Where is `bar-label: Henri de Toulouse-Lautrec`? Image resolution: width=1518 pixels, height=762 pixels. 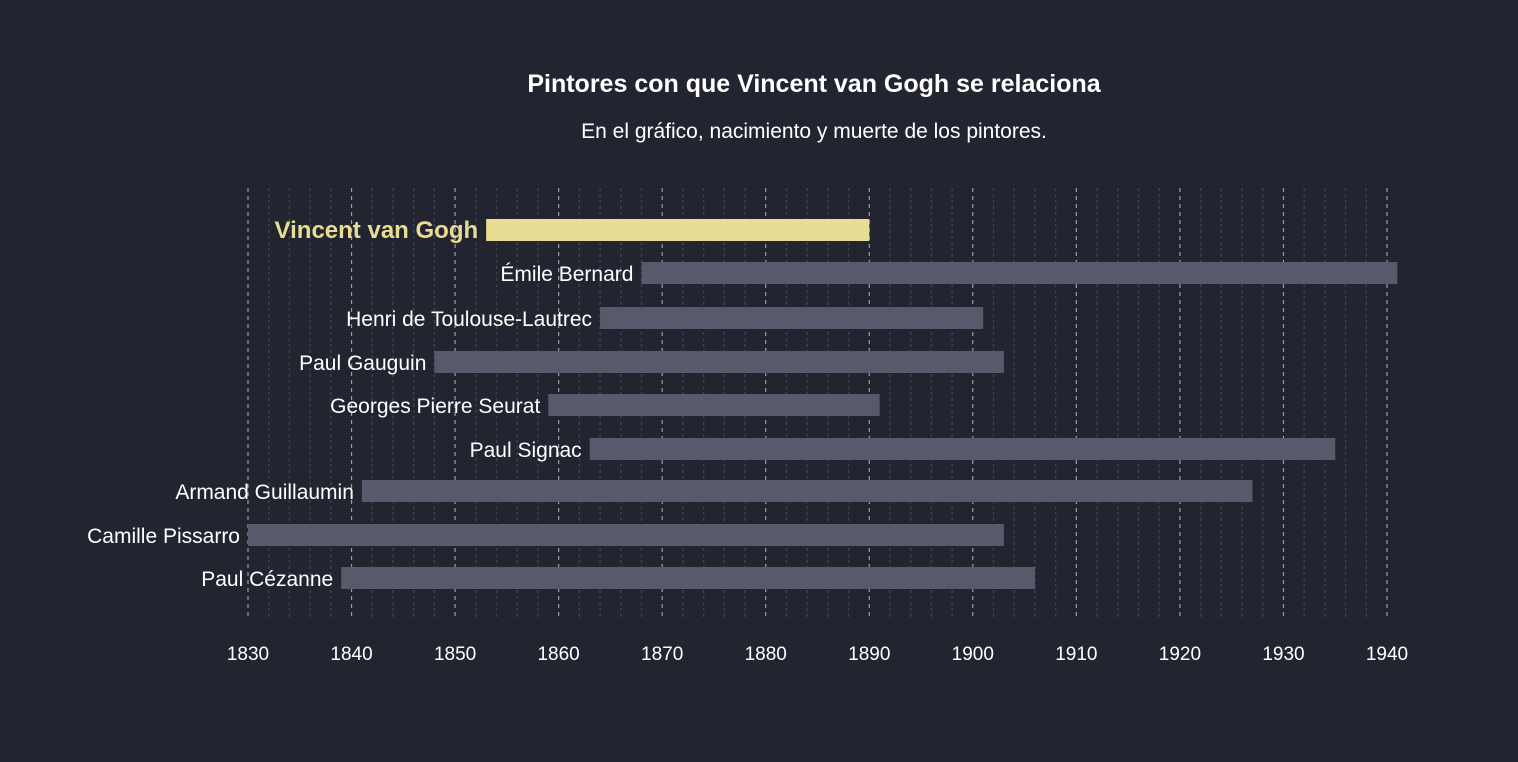 bar-label: Henri de Toulouse-Lautrec is located at coordinates (469, 319).